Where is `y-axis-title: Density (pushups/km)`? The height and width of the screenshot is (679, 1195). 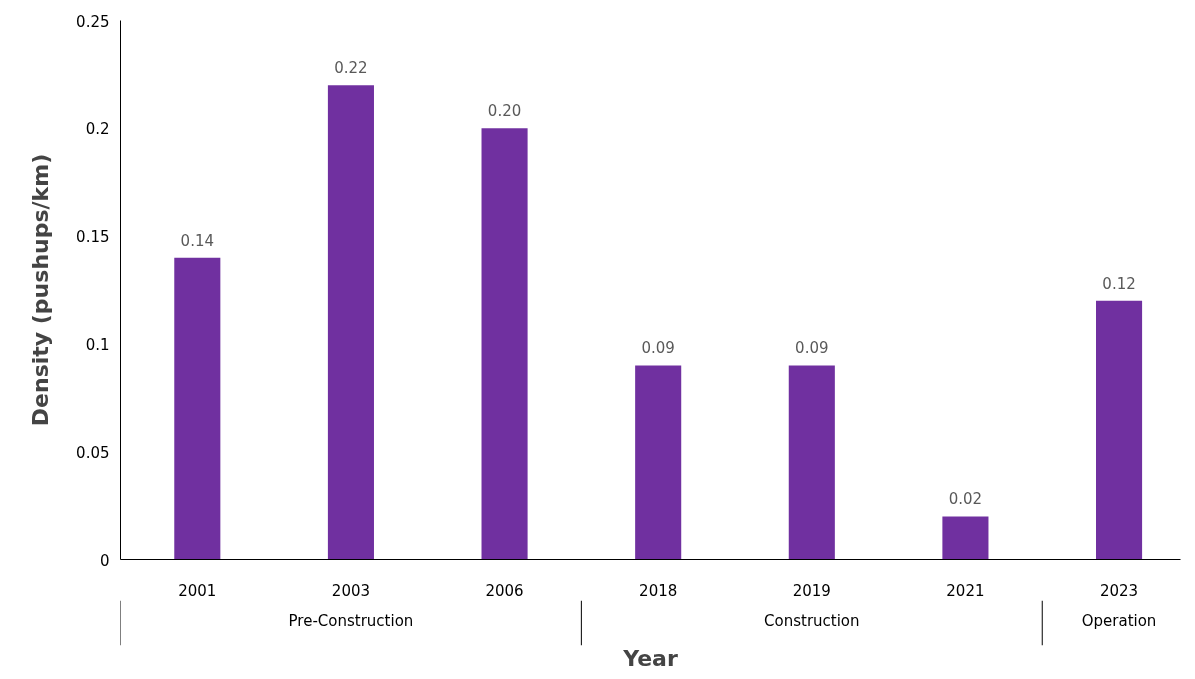 y-axis-title: Density (pushups/km) is located at coordinates (41, 290).